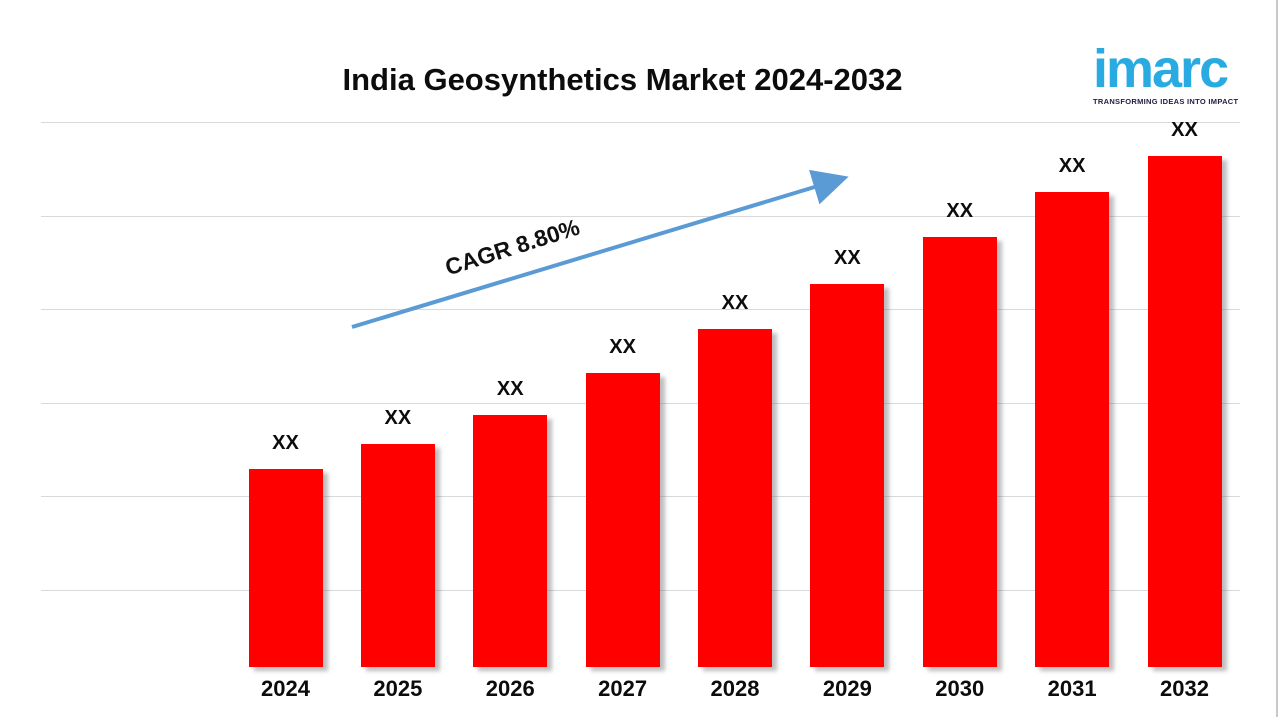  Describe the element at coordinates (285, 568) in the screenshot. I see `bar-2024` at that location.